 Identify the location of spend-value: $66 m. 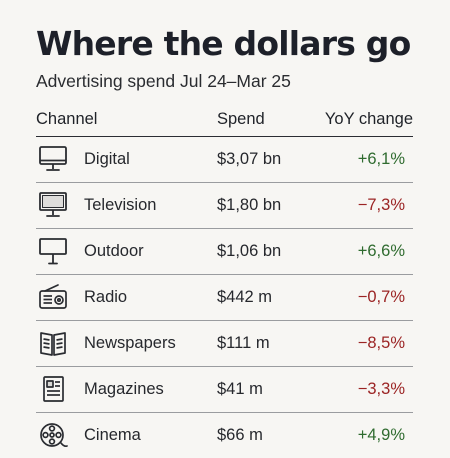
(240, 435).